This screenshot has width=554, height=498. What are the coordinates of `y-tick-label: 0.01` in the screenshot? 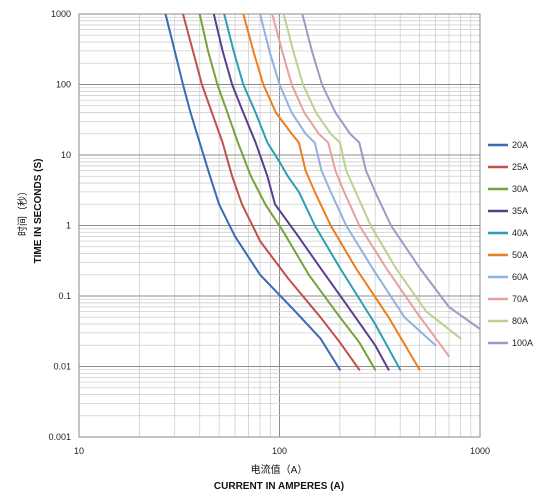 It's located at (62, 367).